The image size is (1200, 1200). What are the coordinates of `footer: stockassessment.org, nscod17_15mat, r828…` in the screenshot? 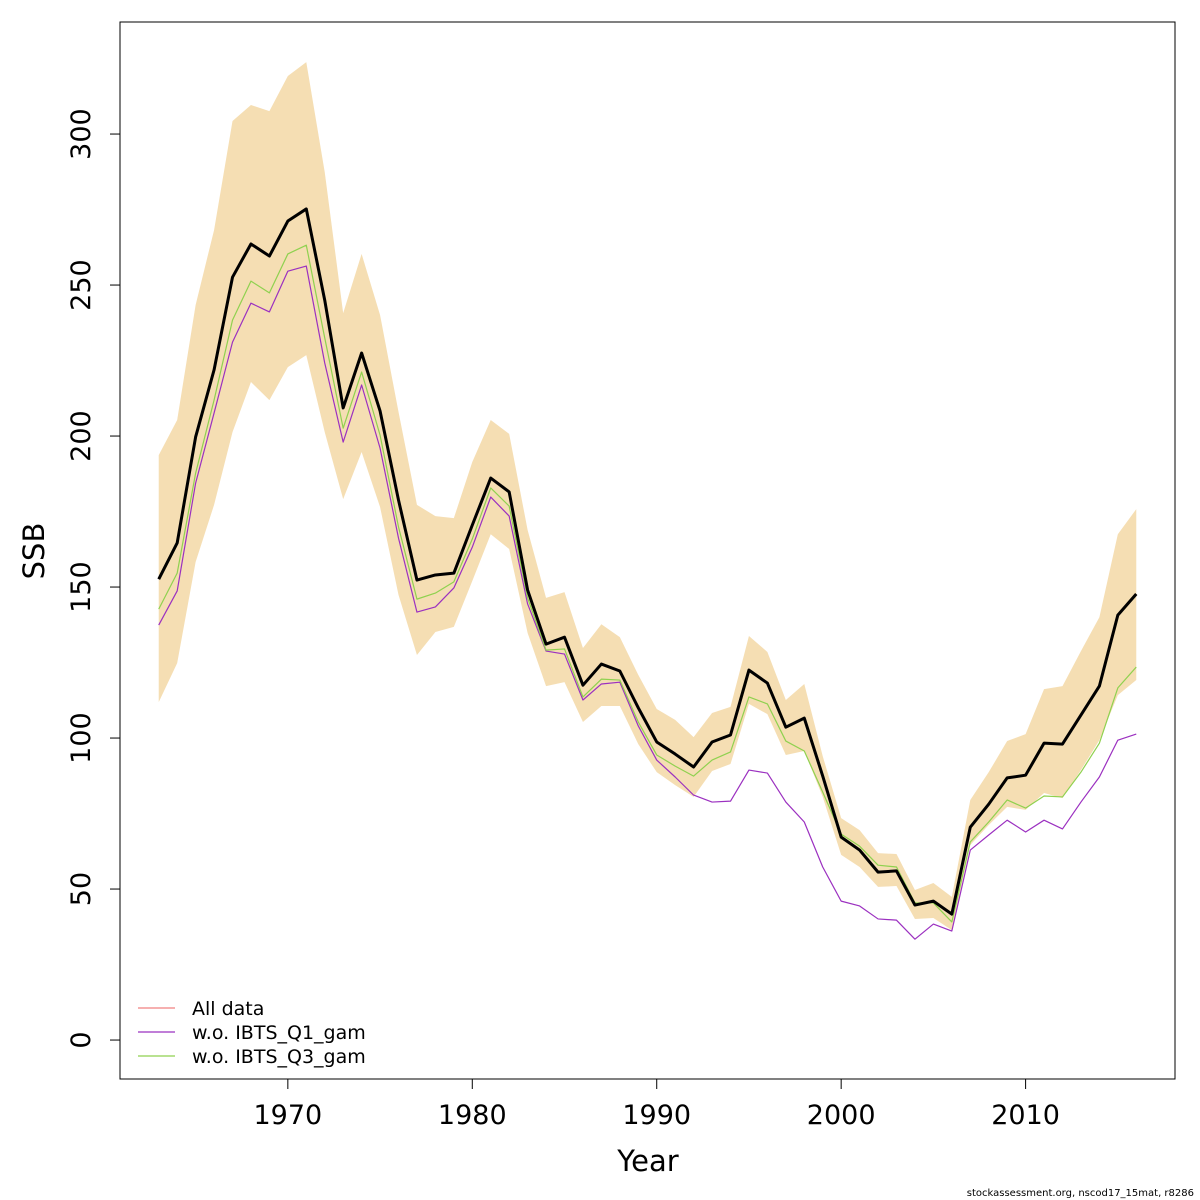 It's located at (1080, 1193).